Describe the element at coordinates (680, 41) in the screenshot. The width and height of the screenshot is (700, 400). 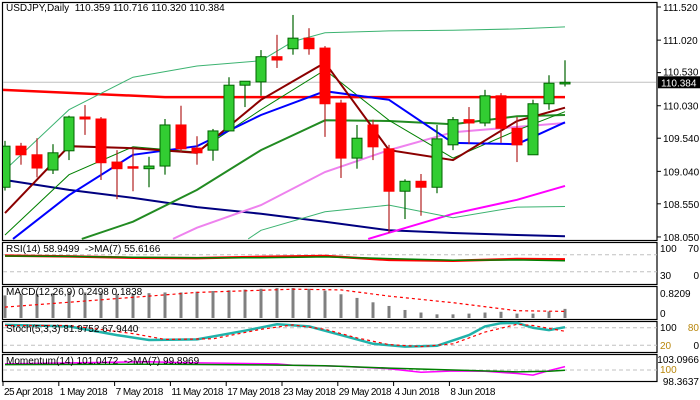
I see `price-tick-label: 111.020` at that location.